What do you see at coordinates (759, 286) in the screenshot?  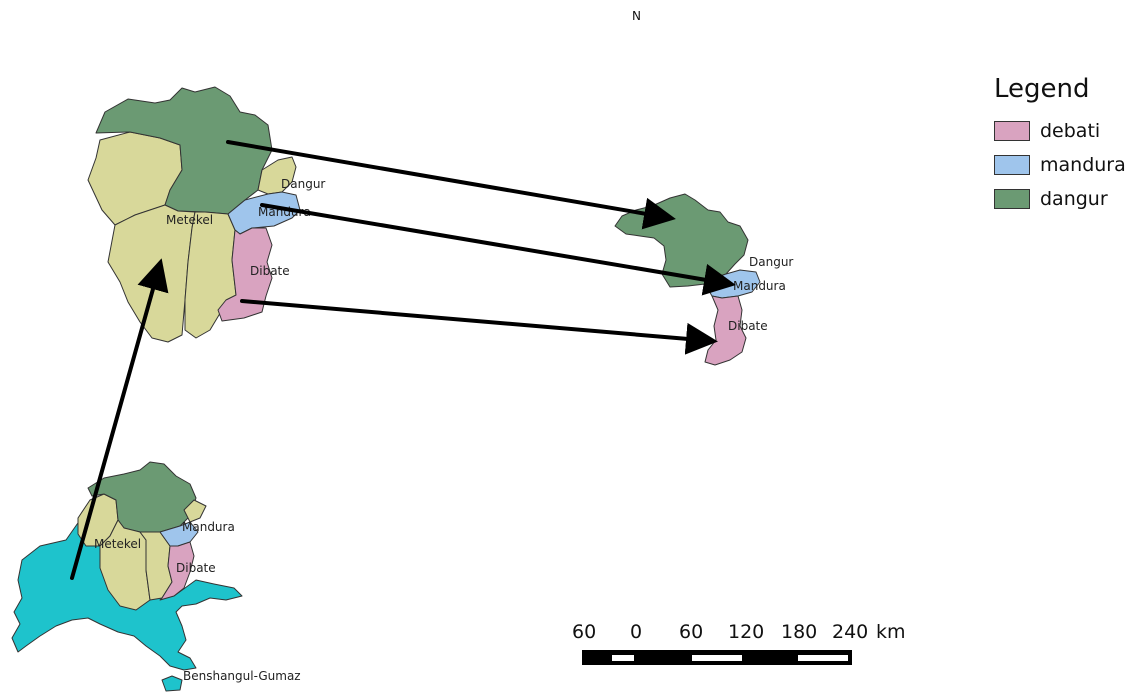 I see `woreda-map-mandura-label: Mandura` at bounding box center [759, 286].